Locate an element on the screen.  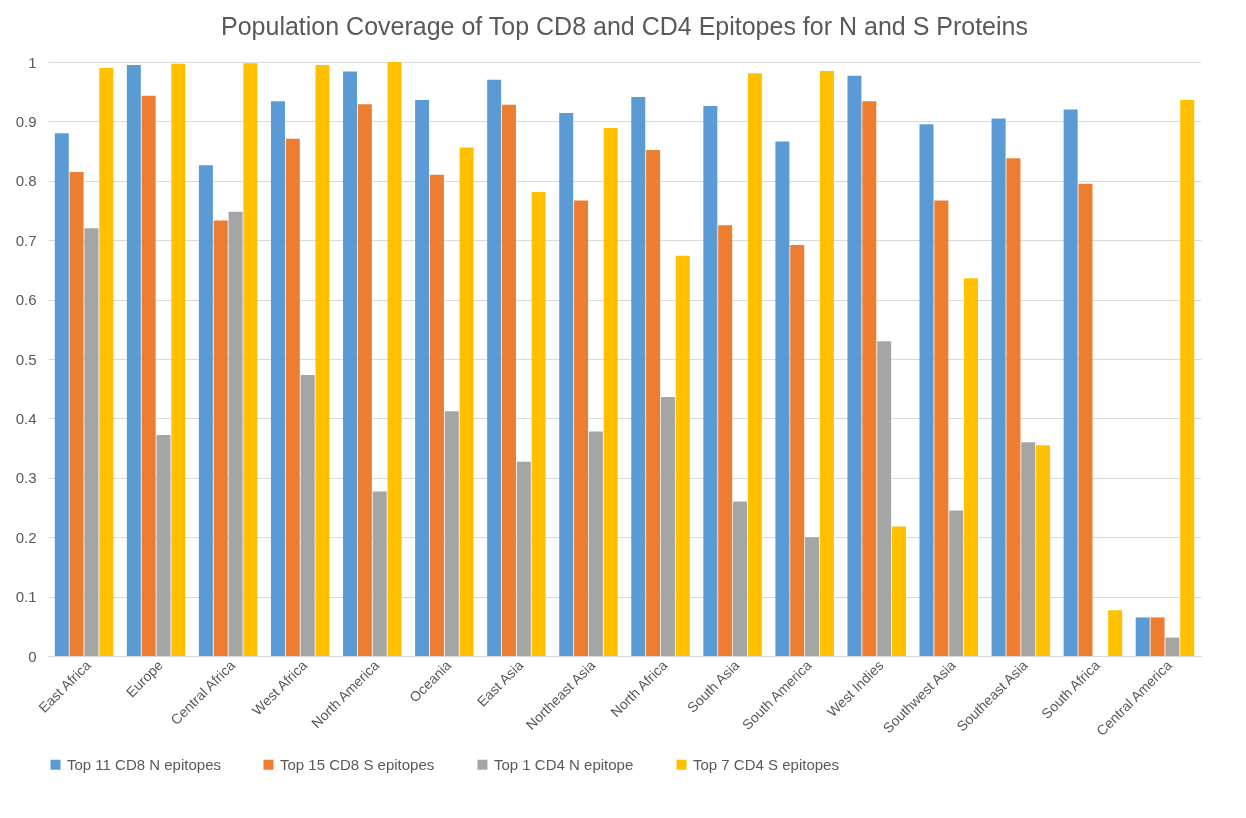
y-tick-label: 0.7 is located at coordinates (26, 240).